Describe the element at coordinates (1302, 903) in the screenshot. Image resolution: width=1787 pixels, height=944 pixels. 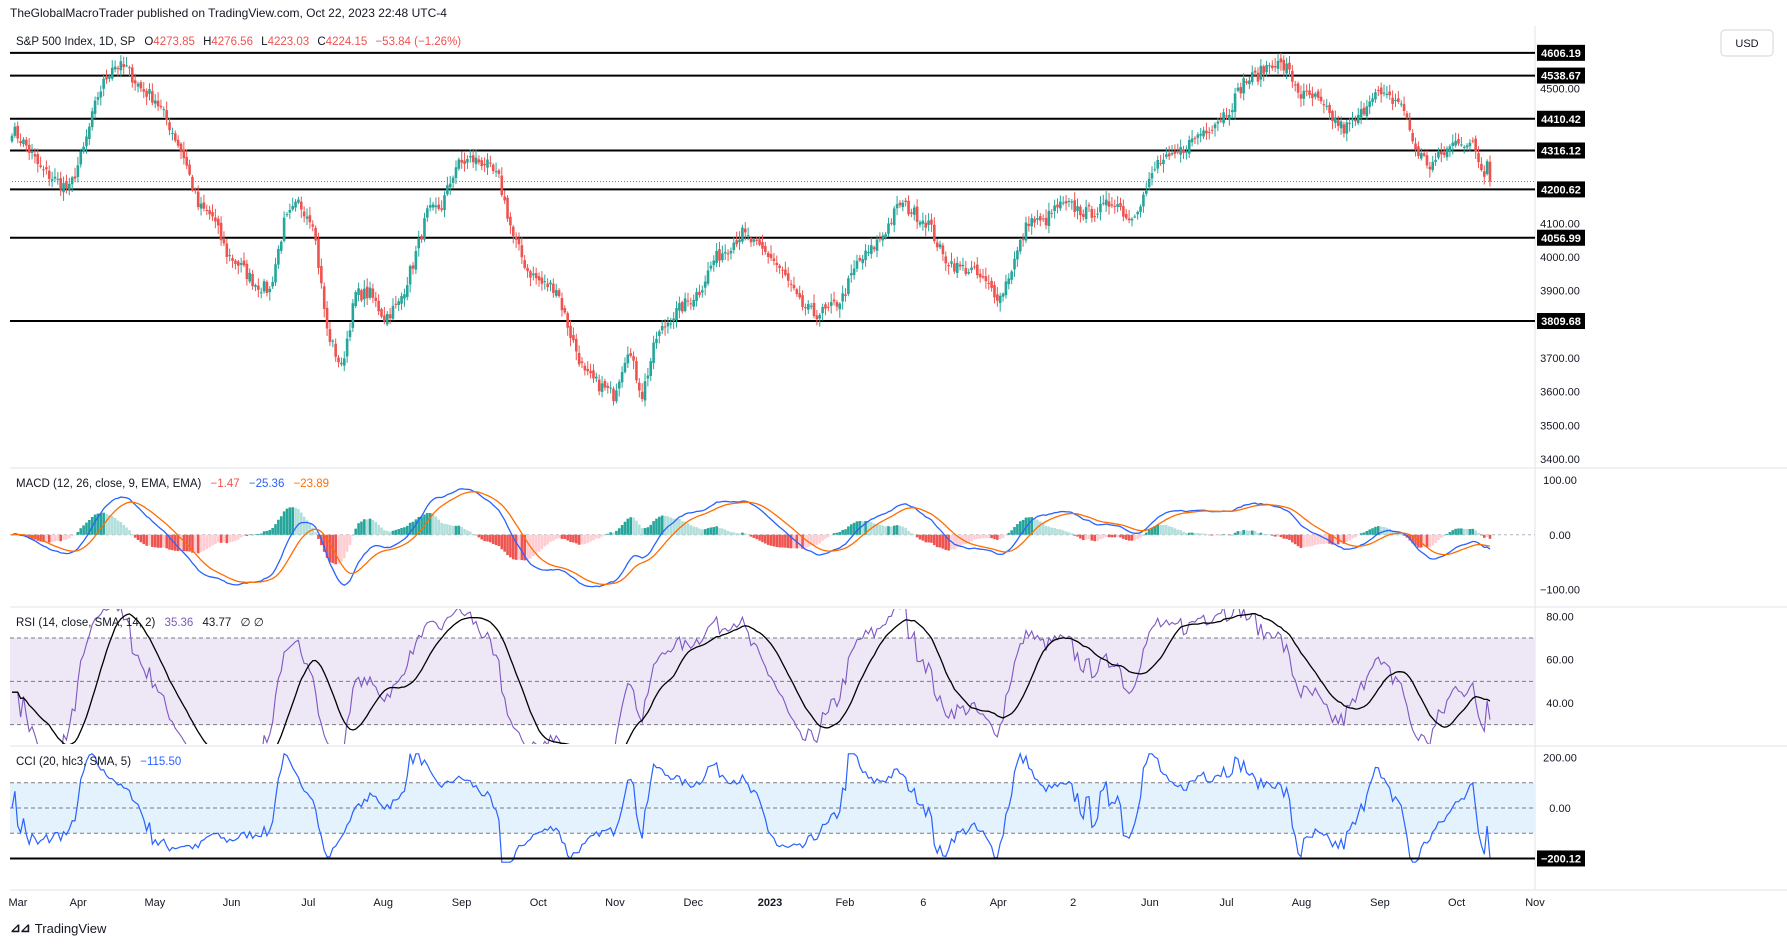
I see `x-tick-label: Aug` at that location.